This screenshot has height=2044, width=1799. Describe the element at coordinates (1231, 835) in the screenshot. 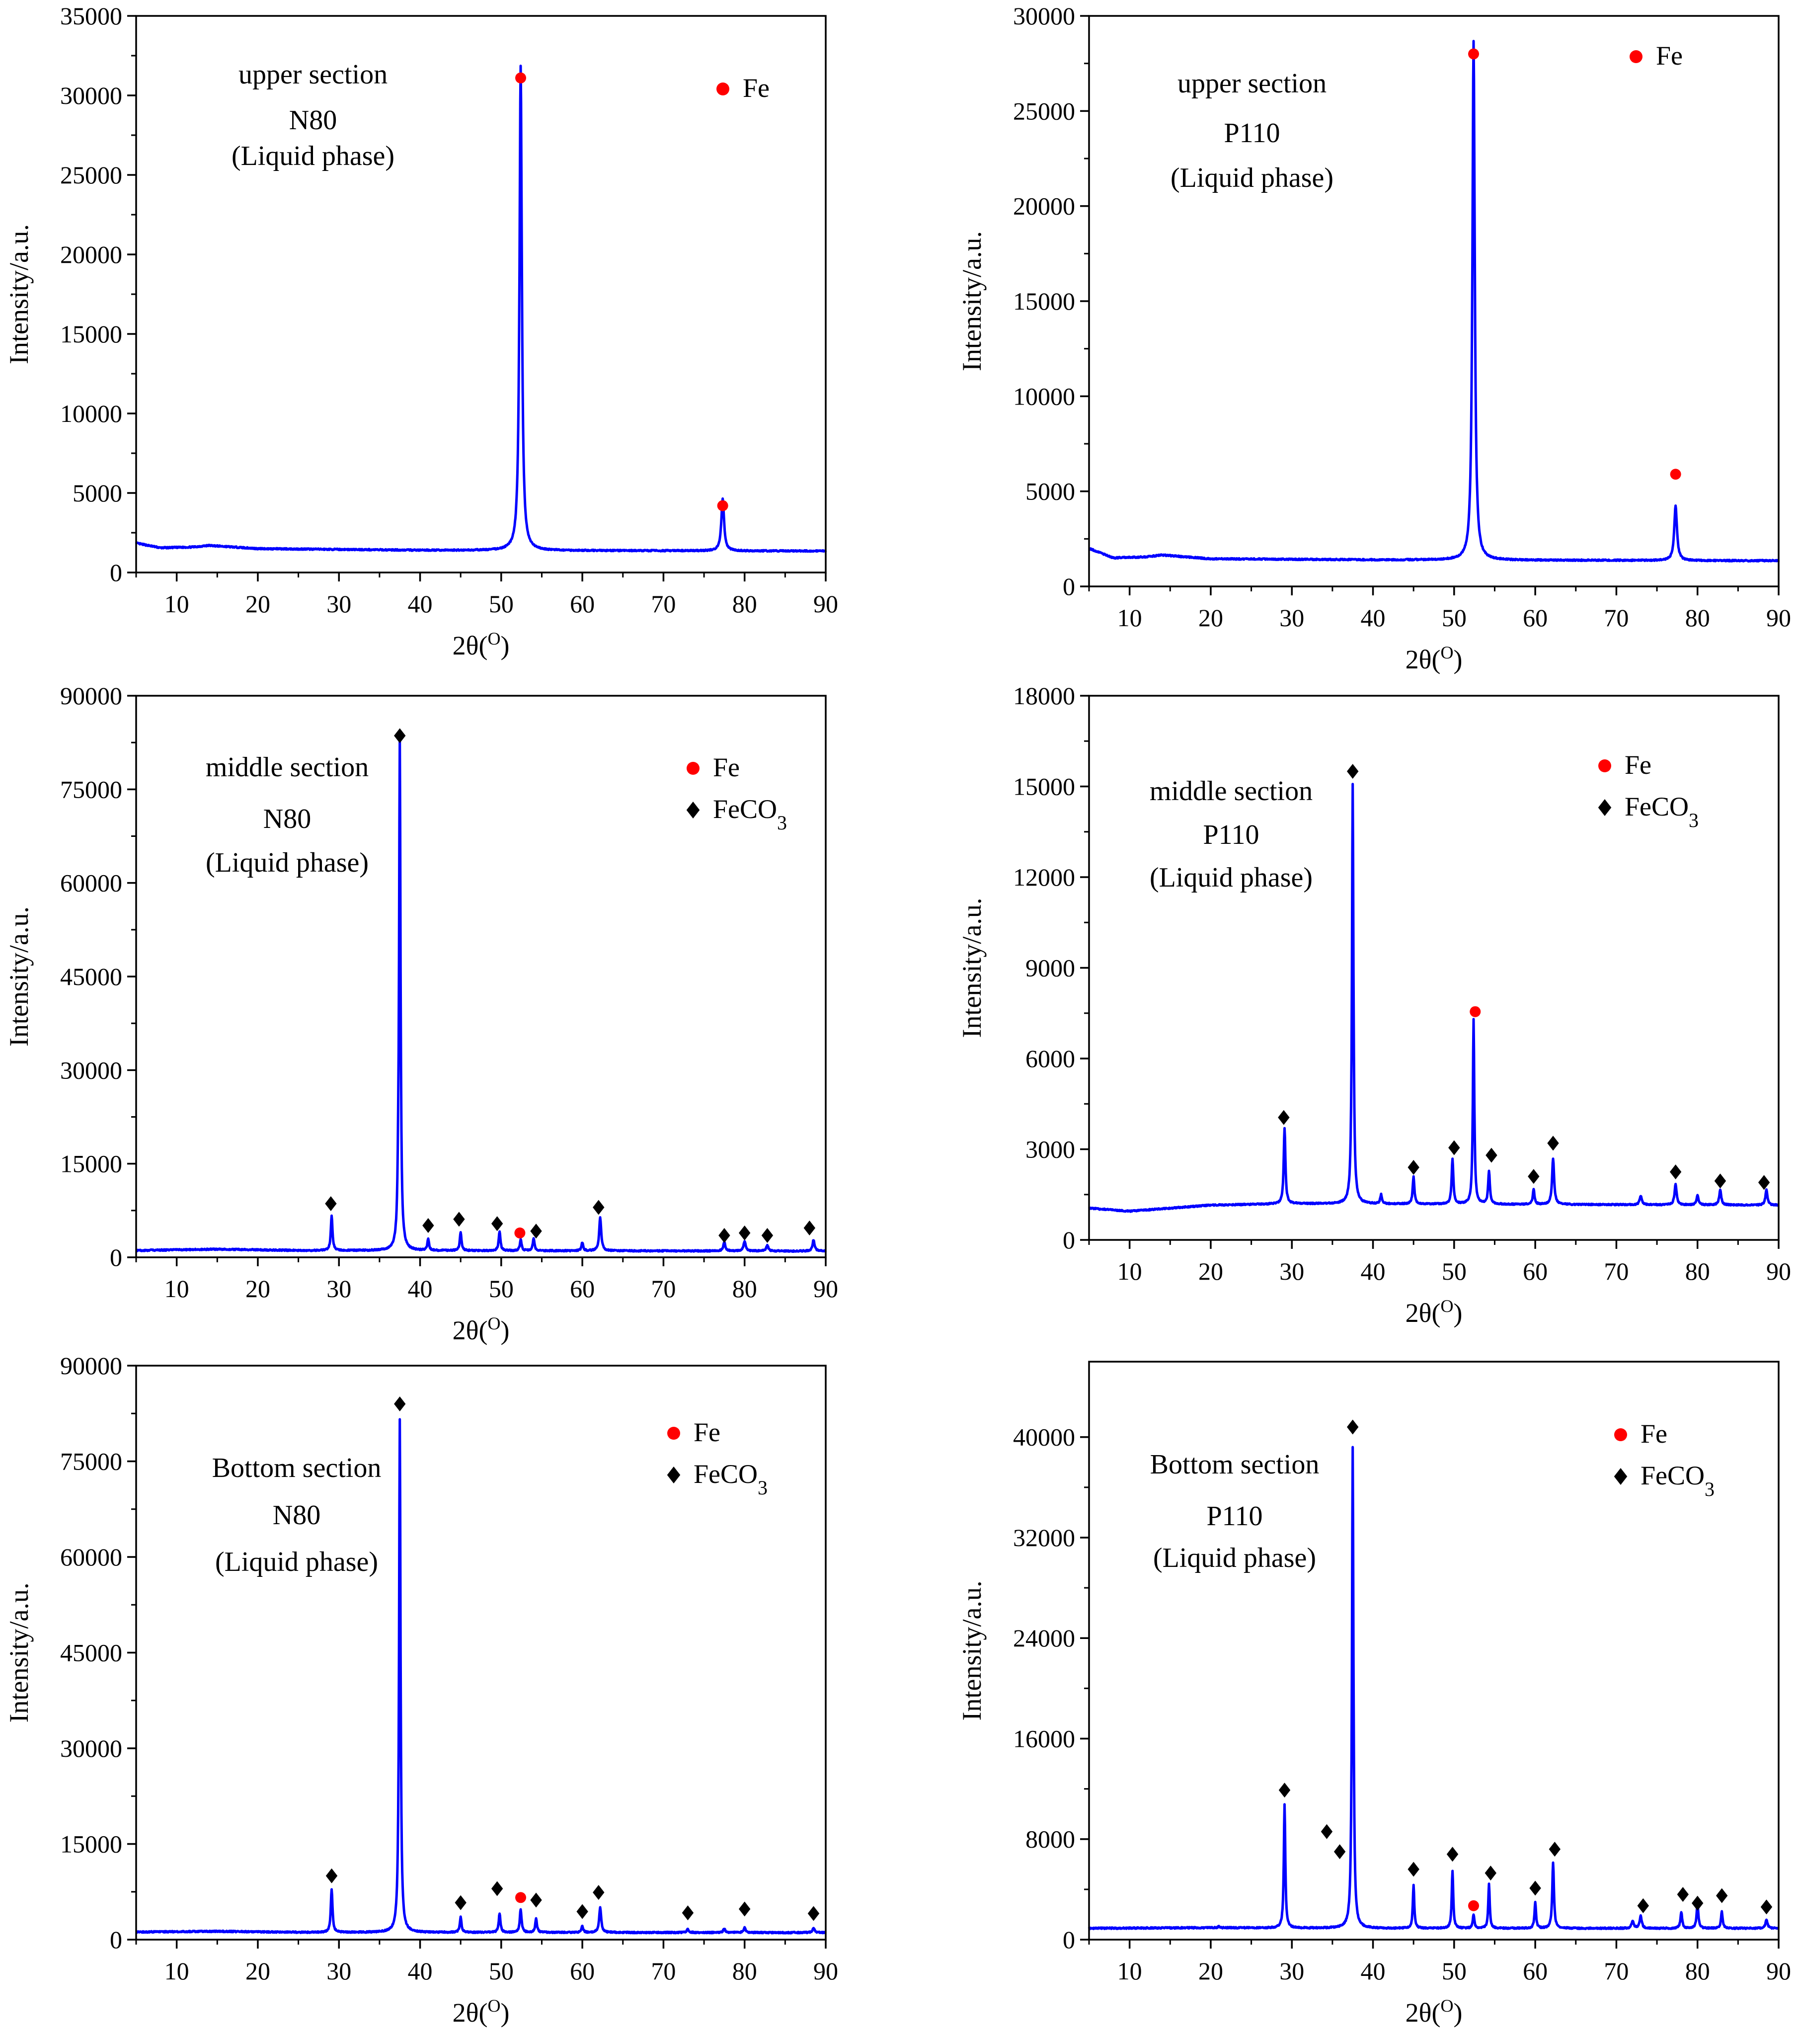

I see `annotation-text: P110` at that location.